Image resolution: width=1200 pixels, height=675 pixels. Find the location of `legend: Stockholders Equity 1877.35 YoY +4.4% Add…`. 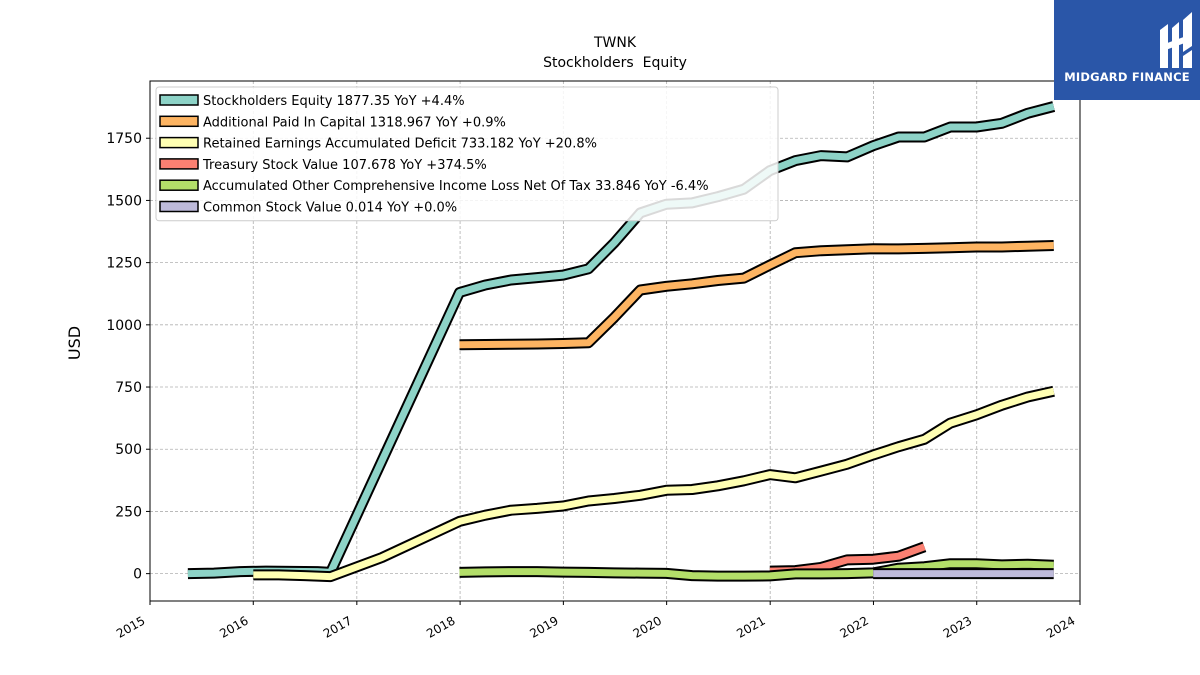

legend: Stockholders Equity 1877.35 YoY +4.4% Add… is located at coordinates (467, 154).